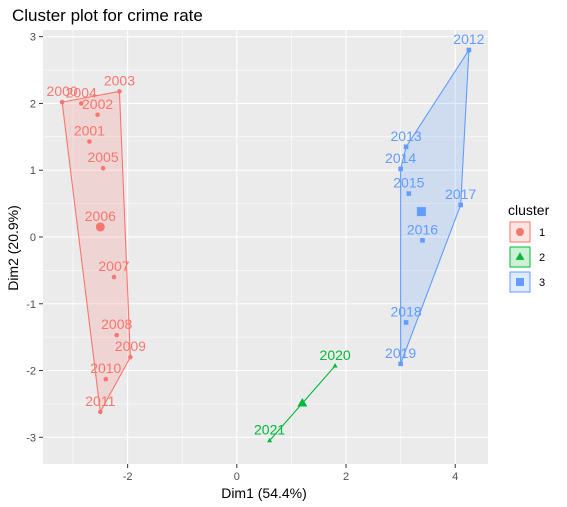 This screenshot has width=567, height=507. Describe the element at coordinates (422, 229) in the screenshot. I see `point-label: 2016` at that location.